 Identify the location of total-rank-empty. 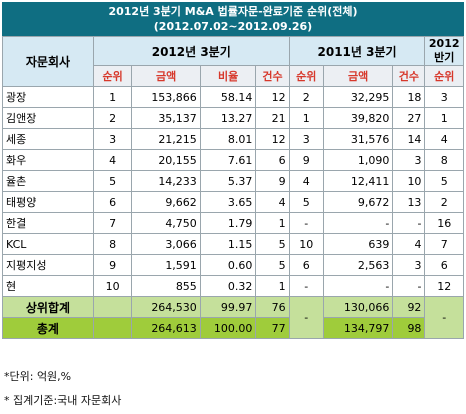
(112, 328).